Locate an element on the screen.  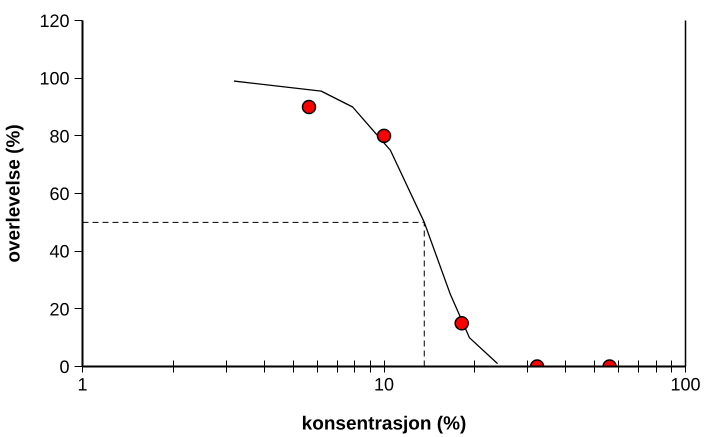
y-tick-label: 40 is located at coordinates (59, 252).